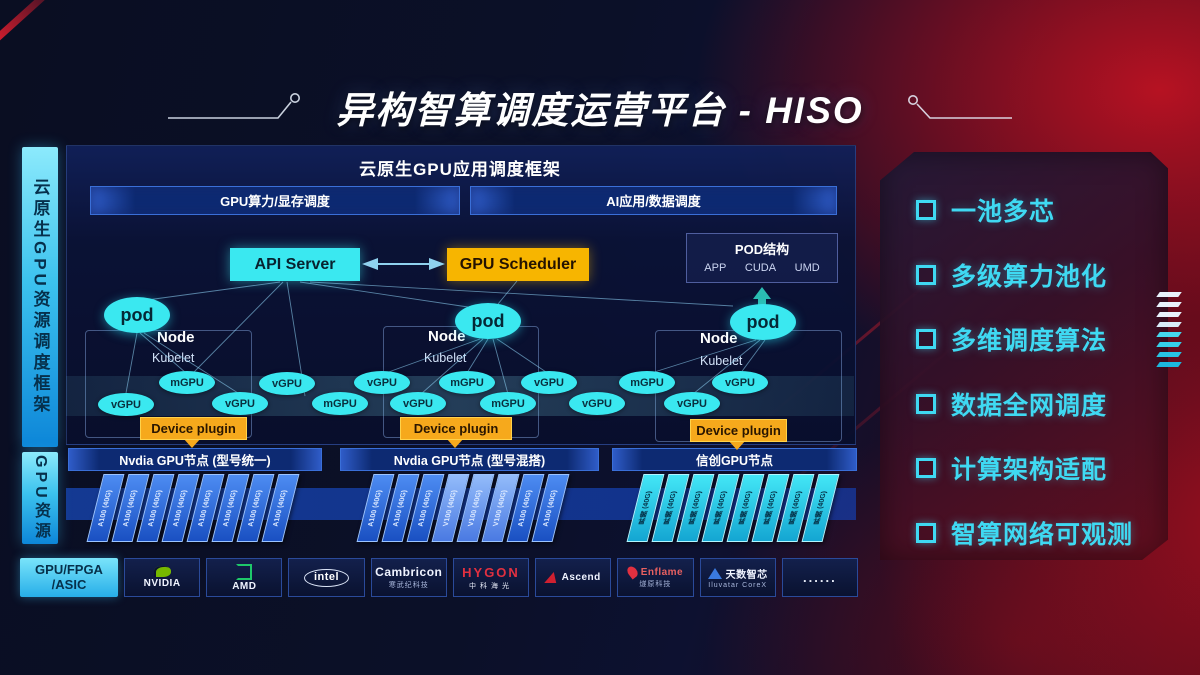 This screenshot has width=1200, height=675. What do you see at coordinates (632, 572) in the screenshot?
I see `enflame-logo` at bounding box center [632, 572].